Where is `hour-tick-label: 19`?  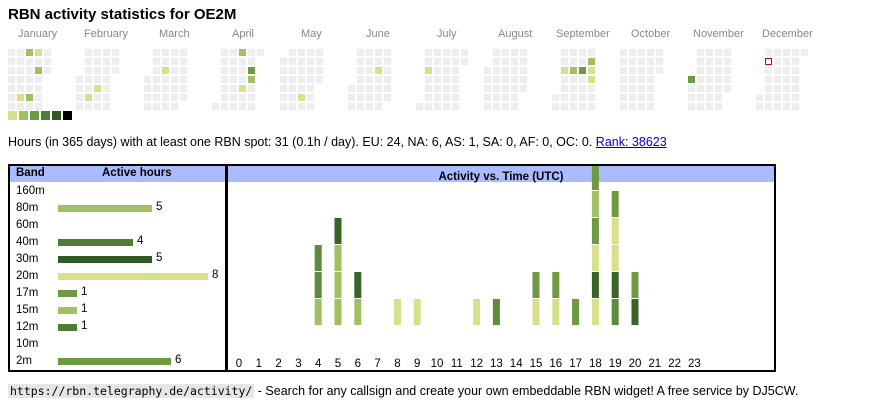
hour-tick-label: 19 is located at coordinates (615, 364).